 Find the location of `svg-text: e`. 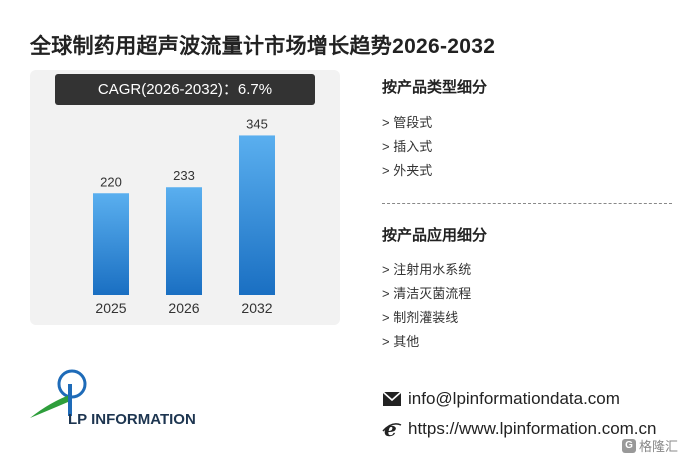

svg-text: e is located at coordinates (390, 429).